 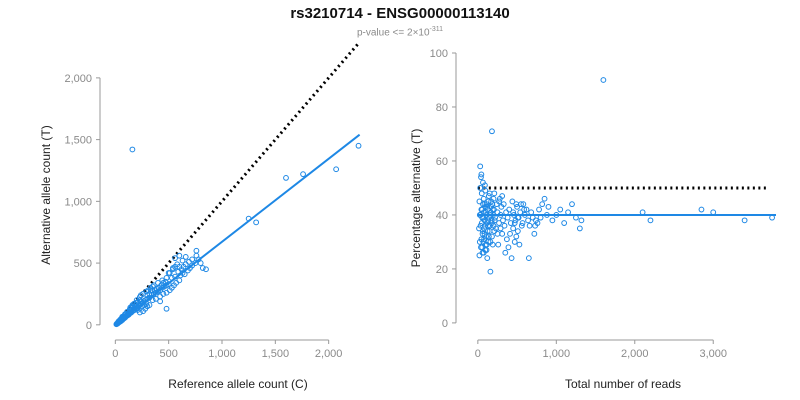 What do you see at coordinates (416, 198) in the screenshot?
I see `y-axis-label: Percentage alternative (T)` at bounding box center [416, 198].